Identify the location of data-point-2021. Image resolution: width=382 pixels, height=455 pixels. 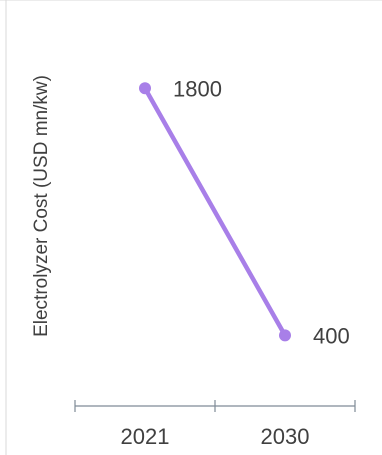
(145, 88).